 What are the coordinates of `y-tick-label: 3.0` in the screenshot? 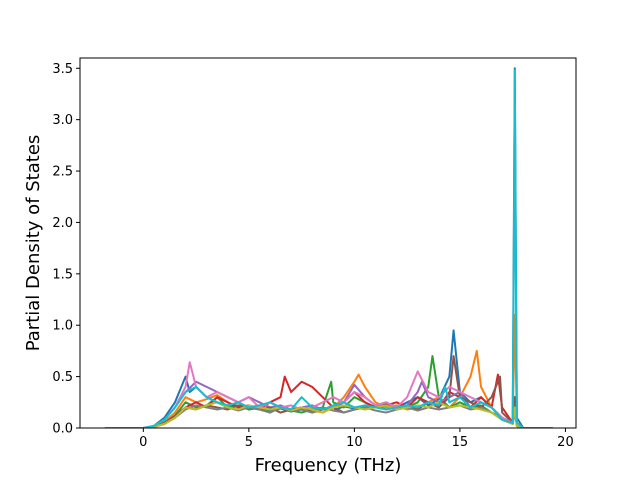 It's located at (62, 120).